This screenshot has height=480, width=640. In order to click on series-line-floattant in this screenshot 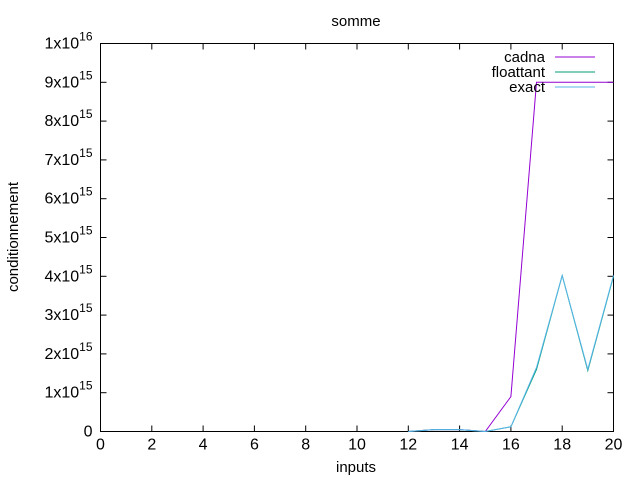, I will do `click(511, 353)`.